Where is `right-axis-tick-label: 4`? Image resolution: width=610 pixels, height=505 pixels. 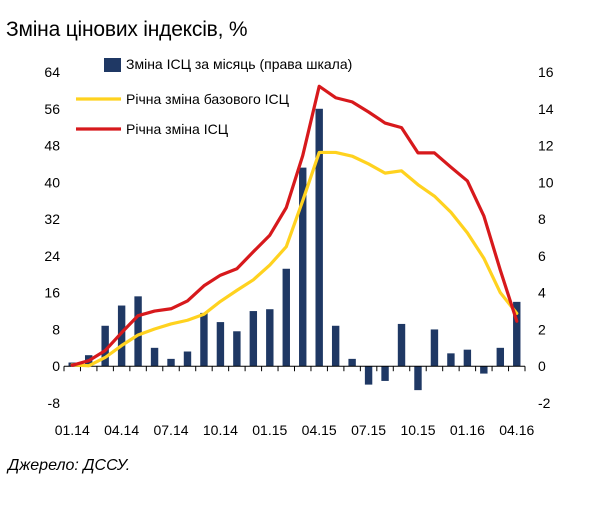 right-axis-tick-label: 4 is located at coordinates (542, 293).